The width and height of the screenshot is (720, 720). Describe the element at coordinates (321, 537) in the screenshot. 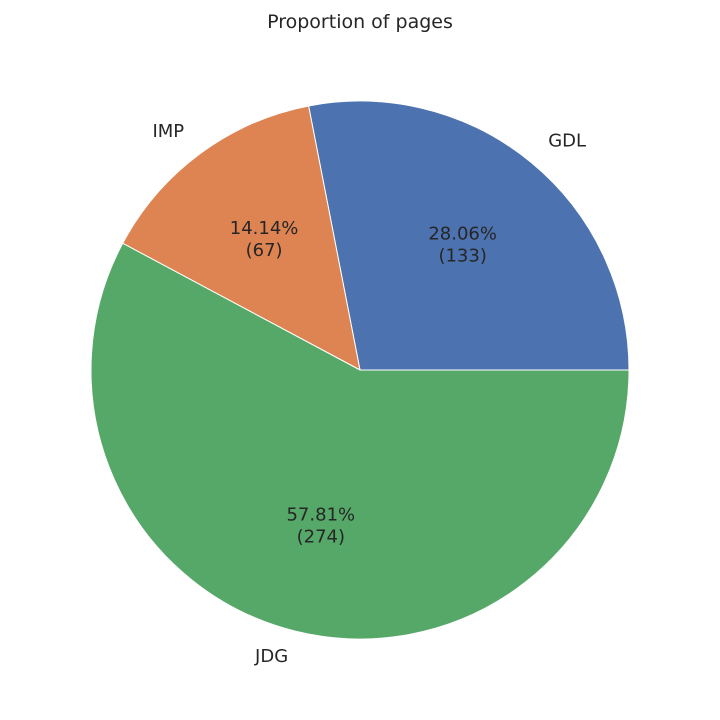

I see `count-label-jdg: (274)` at that location.